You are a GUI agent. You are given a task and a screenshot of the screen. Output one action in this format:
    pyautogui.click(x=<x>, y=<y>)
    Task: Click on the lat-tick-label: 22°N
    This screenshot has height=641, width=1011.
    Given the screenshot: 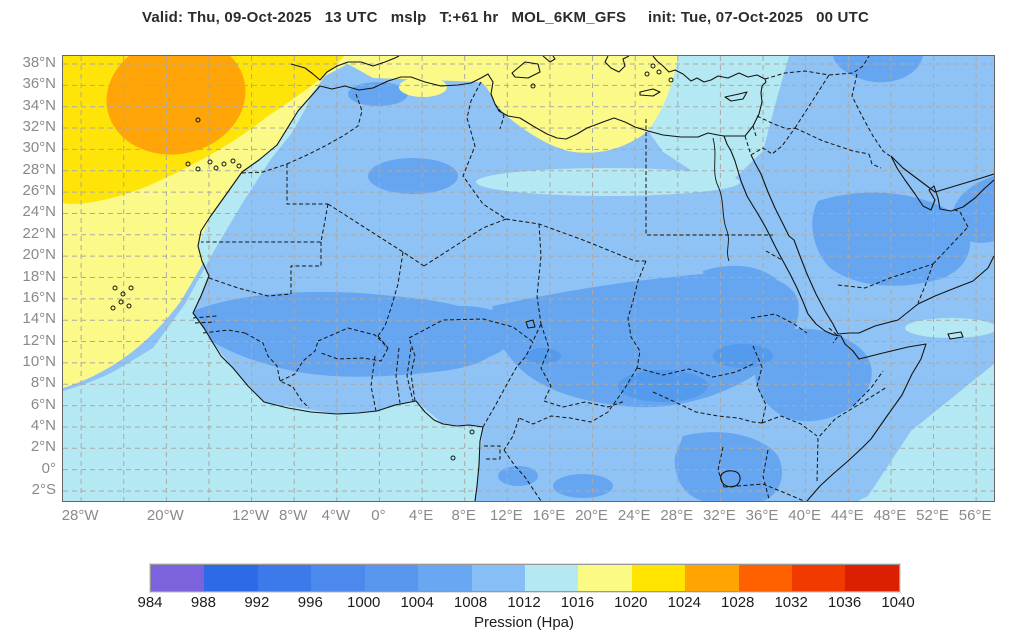 What is the action you would take?
    pyautogui.click(x=39, y=233)
    